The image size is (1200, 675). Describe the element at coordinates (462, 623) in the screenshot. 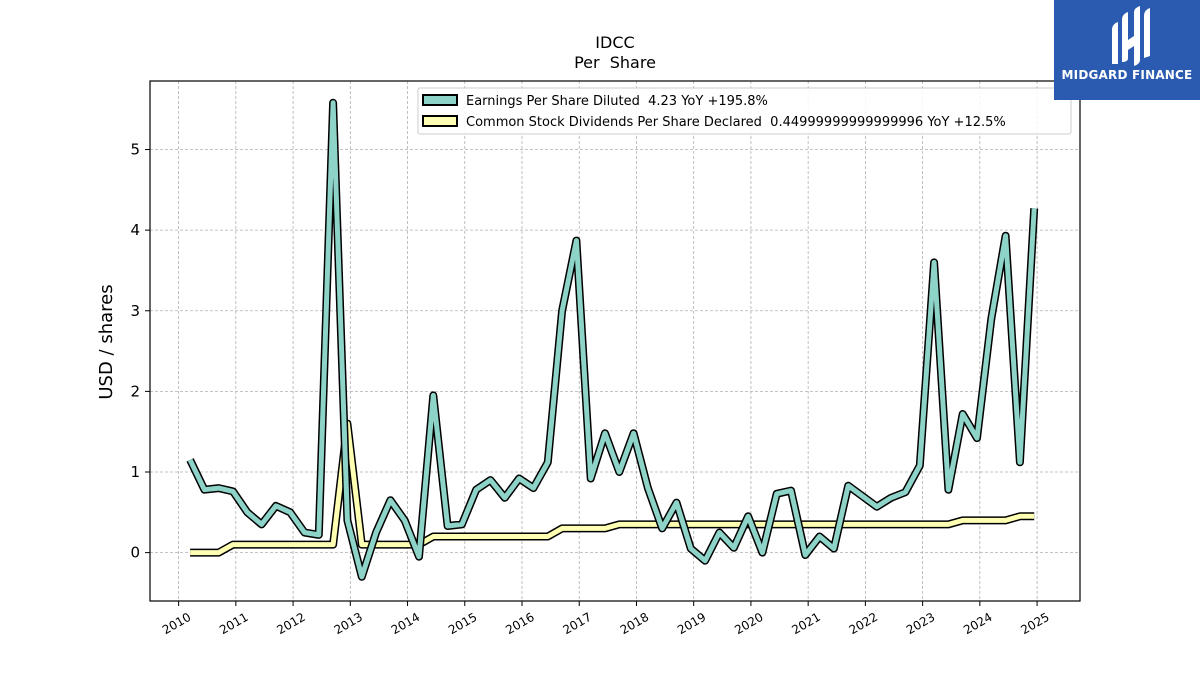

I see `x-tick-label: 2015` at that location.